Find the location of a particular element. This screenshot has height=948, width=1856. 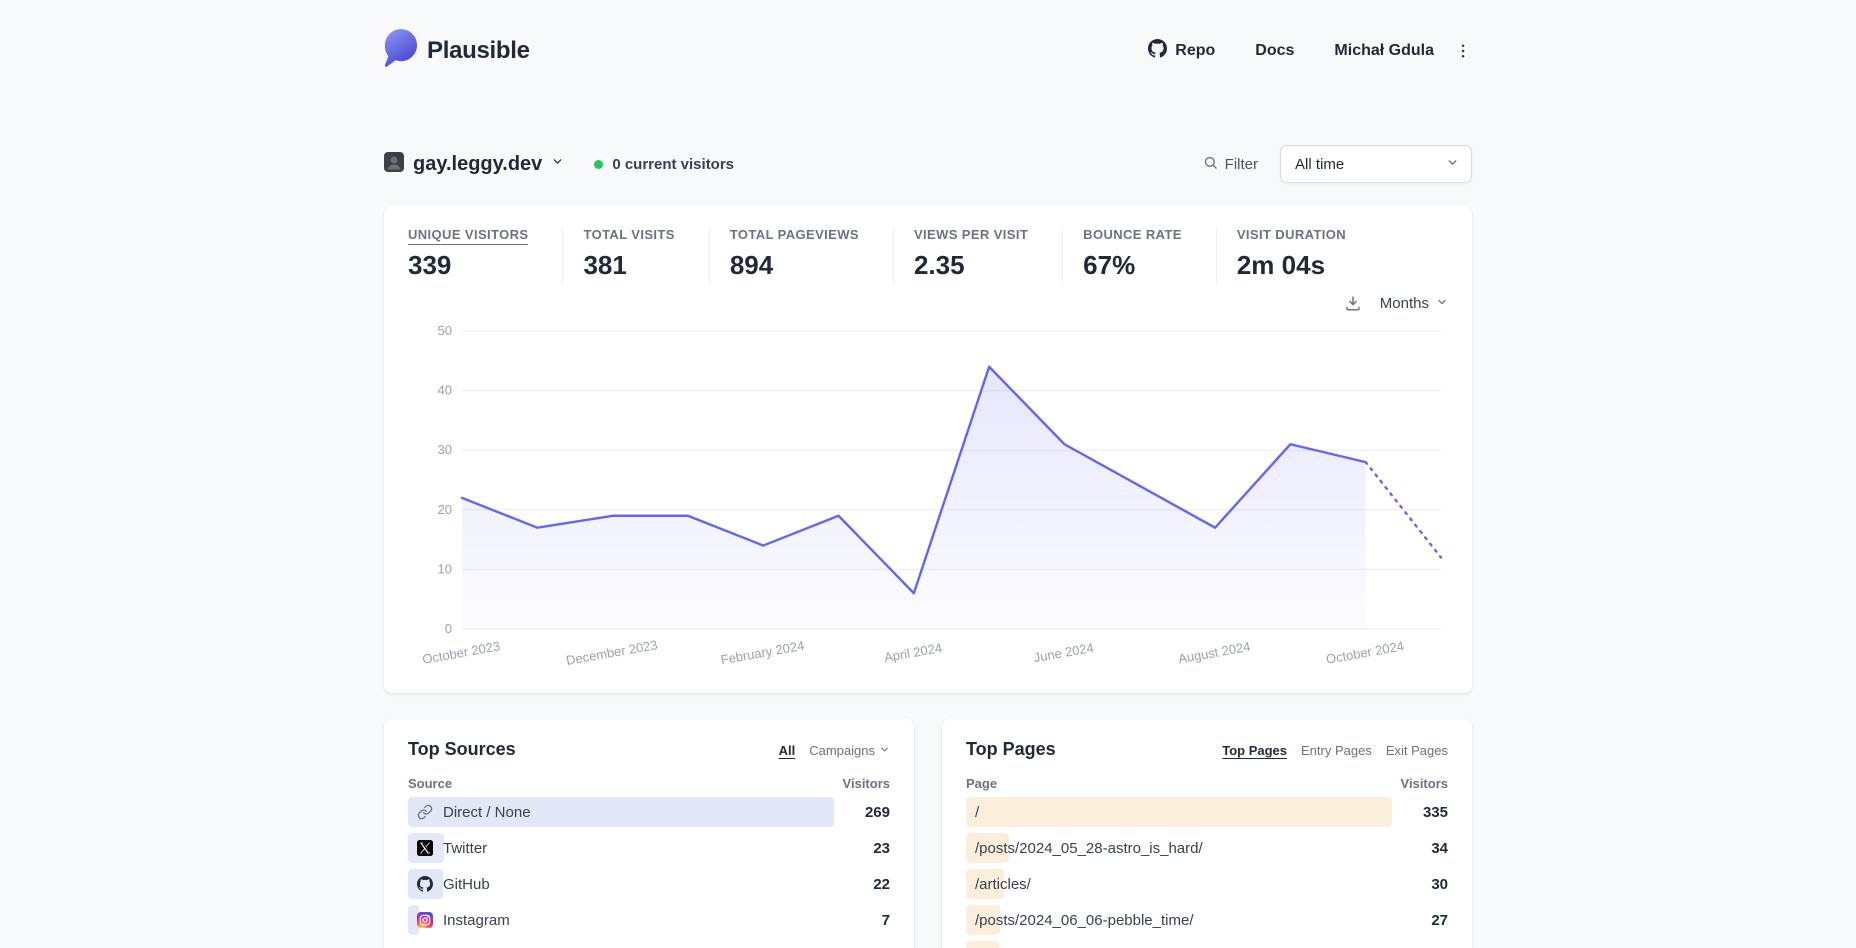

metric-total-visits: TOTAL VISITS 381 is located at coordinates (635, 256).